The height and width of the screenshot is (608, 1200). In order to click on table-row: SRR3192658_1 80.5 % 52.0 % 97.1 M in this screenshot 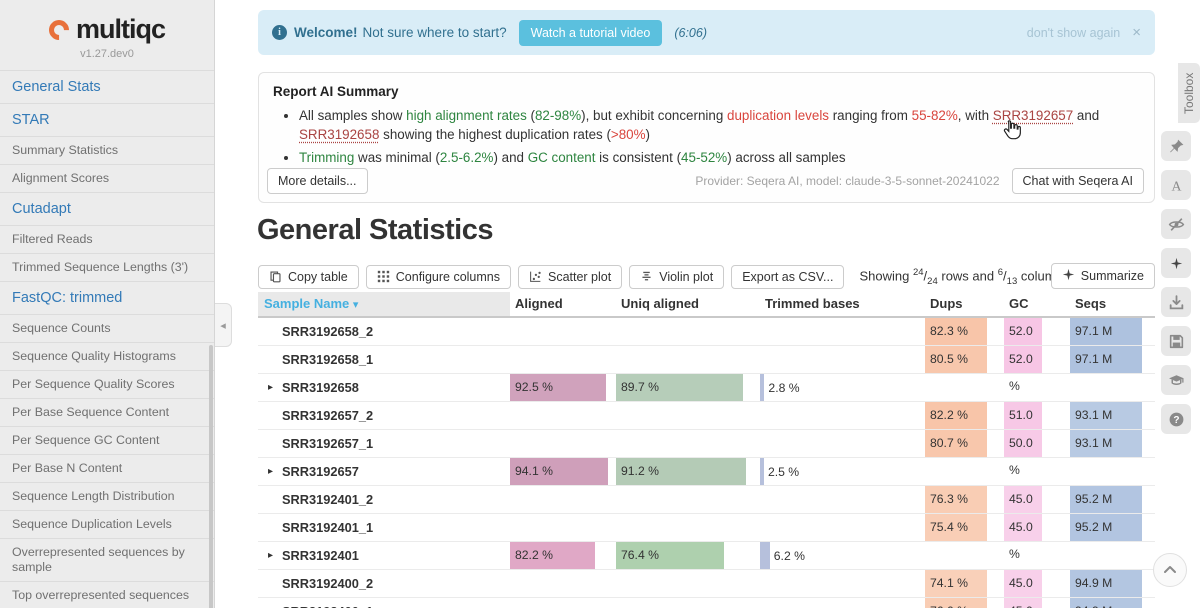, I will do `click(706, 369)`.